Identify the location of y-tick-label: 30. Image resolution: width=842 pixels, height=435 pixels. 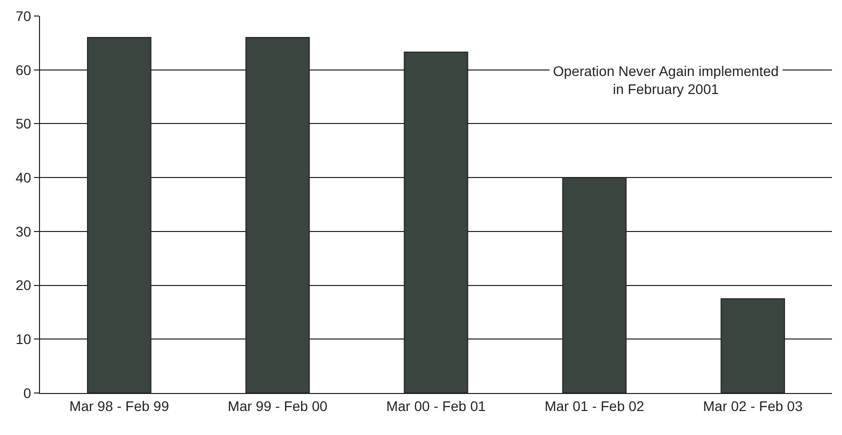
(24, 231).